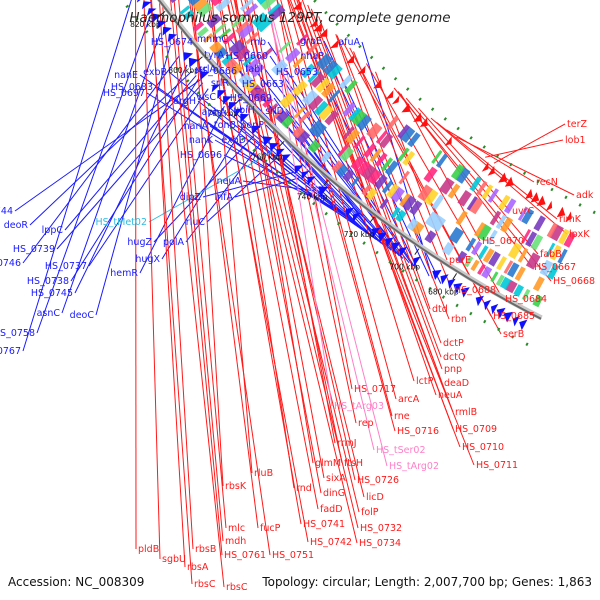 This screenshot has height=600, width=600. I want to click on reverse-gene-label: ftsH, so click(353, 463).